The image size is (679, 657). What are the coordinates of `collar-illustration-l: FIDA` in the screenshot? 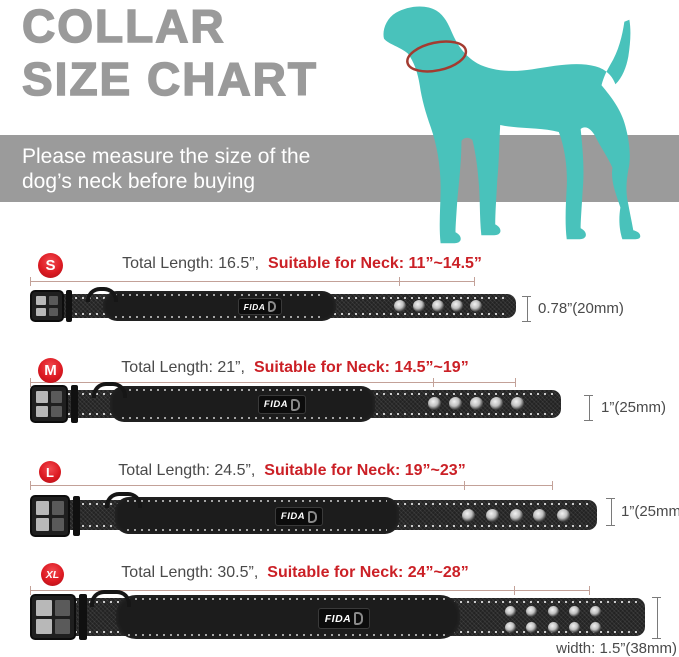 It's located at (313, 515).